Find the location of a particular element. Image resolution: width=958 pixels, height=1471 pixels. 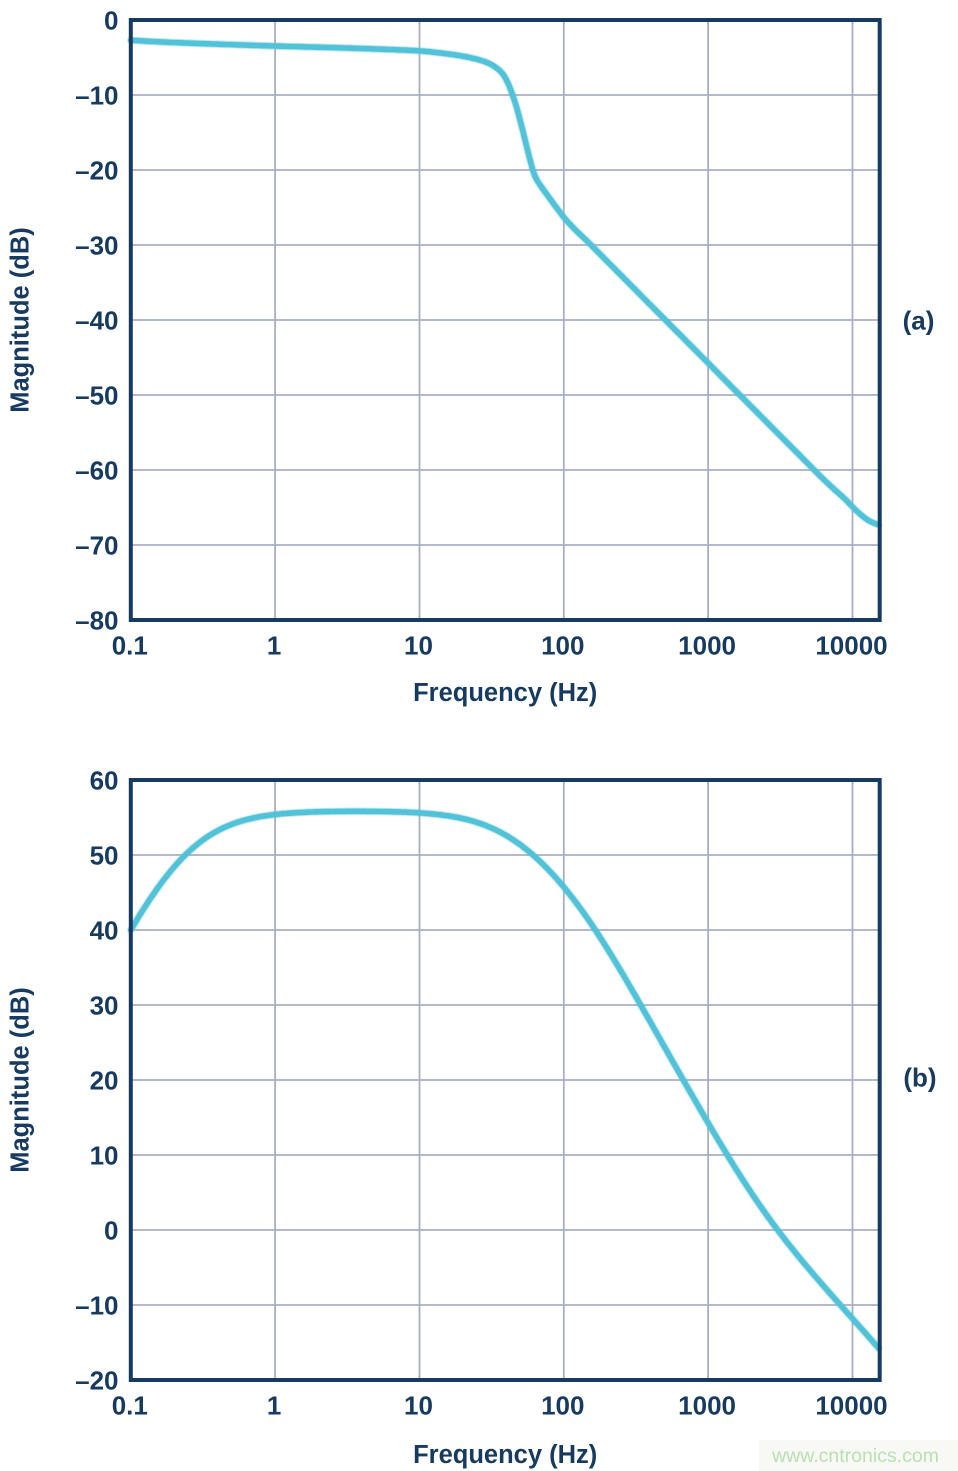

svg-text: (b) is located at coordinates (919, 1078).